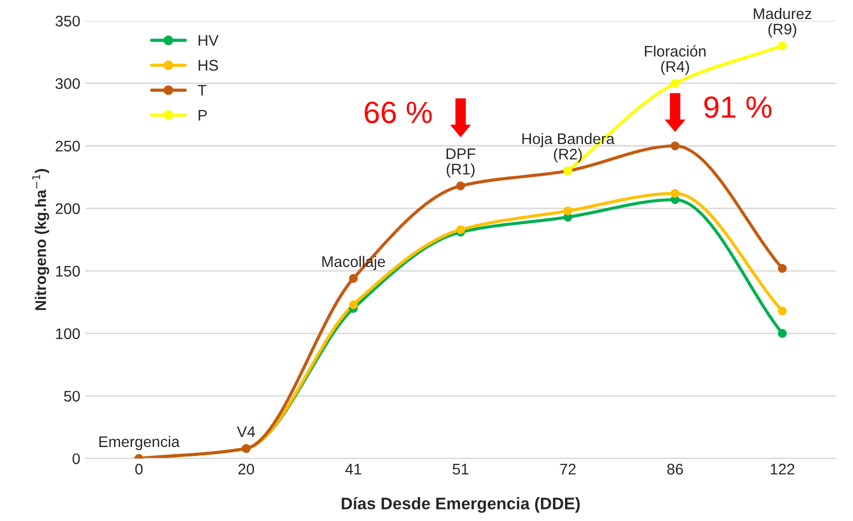 Image resolution: width=853 pixels, height=521 pixels. I want to click on x-axis-title: Días Desde Emergencia (DDE), so click(461, 505).